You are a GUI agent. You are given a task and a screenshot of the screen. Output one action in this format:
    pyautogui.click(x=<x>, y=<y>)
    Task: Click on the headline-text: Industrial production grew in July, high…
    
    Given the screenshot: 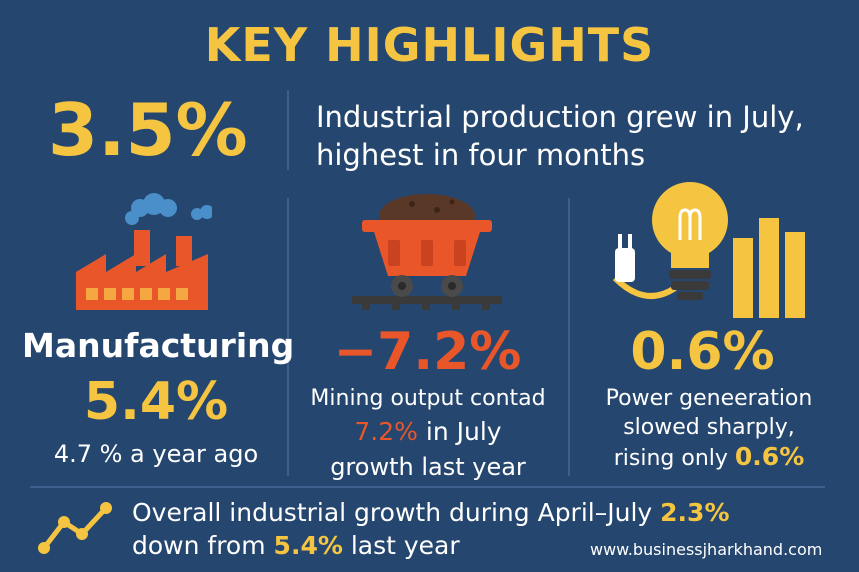 What is the action you would take?
    pyautogui.click(x=576, y=136)
    